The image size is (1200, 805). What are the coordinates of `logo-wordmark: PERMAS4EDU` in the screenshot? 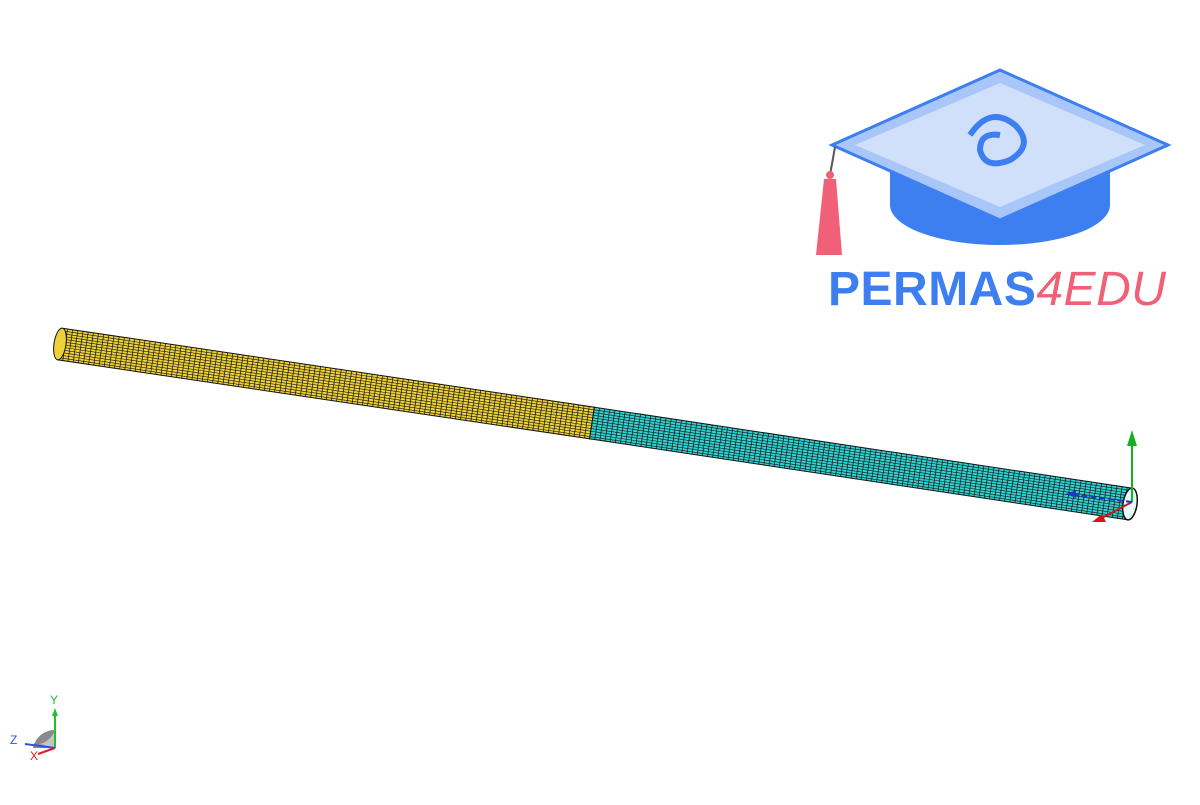 It's located at (997, 290).